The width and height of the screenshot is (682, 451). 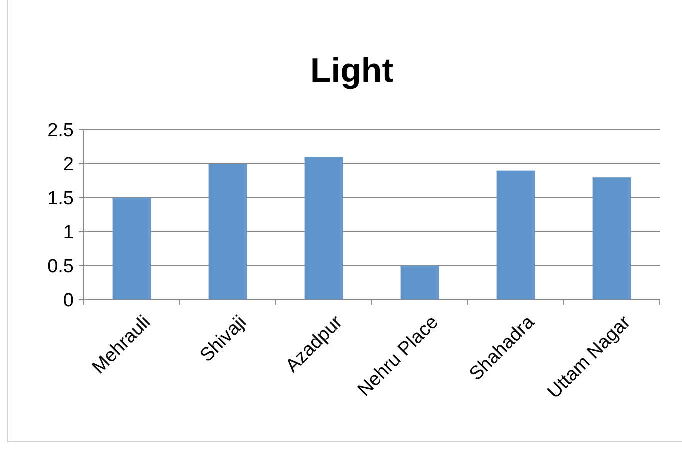 I want to click on chart-title: Light, so click(x=352, y=71).